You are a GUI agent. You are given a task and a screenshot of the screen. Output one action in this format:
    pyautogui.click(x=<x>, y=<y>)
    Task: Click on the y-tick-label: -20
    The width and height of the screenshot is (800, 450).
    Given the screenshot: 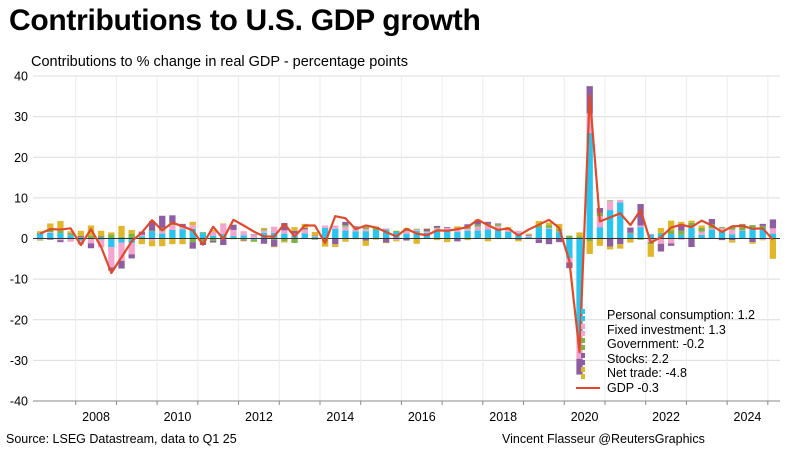 What is the action you would take?
    pyautogui.click(x=19, y=320)
    